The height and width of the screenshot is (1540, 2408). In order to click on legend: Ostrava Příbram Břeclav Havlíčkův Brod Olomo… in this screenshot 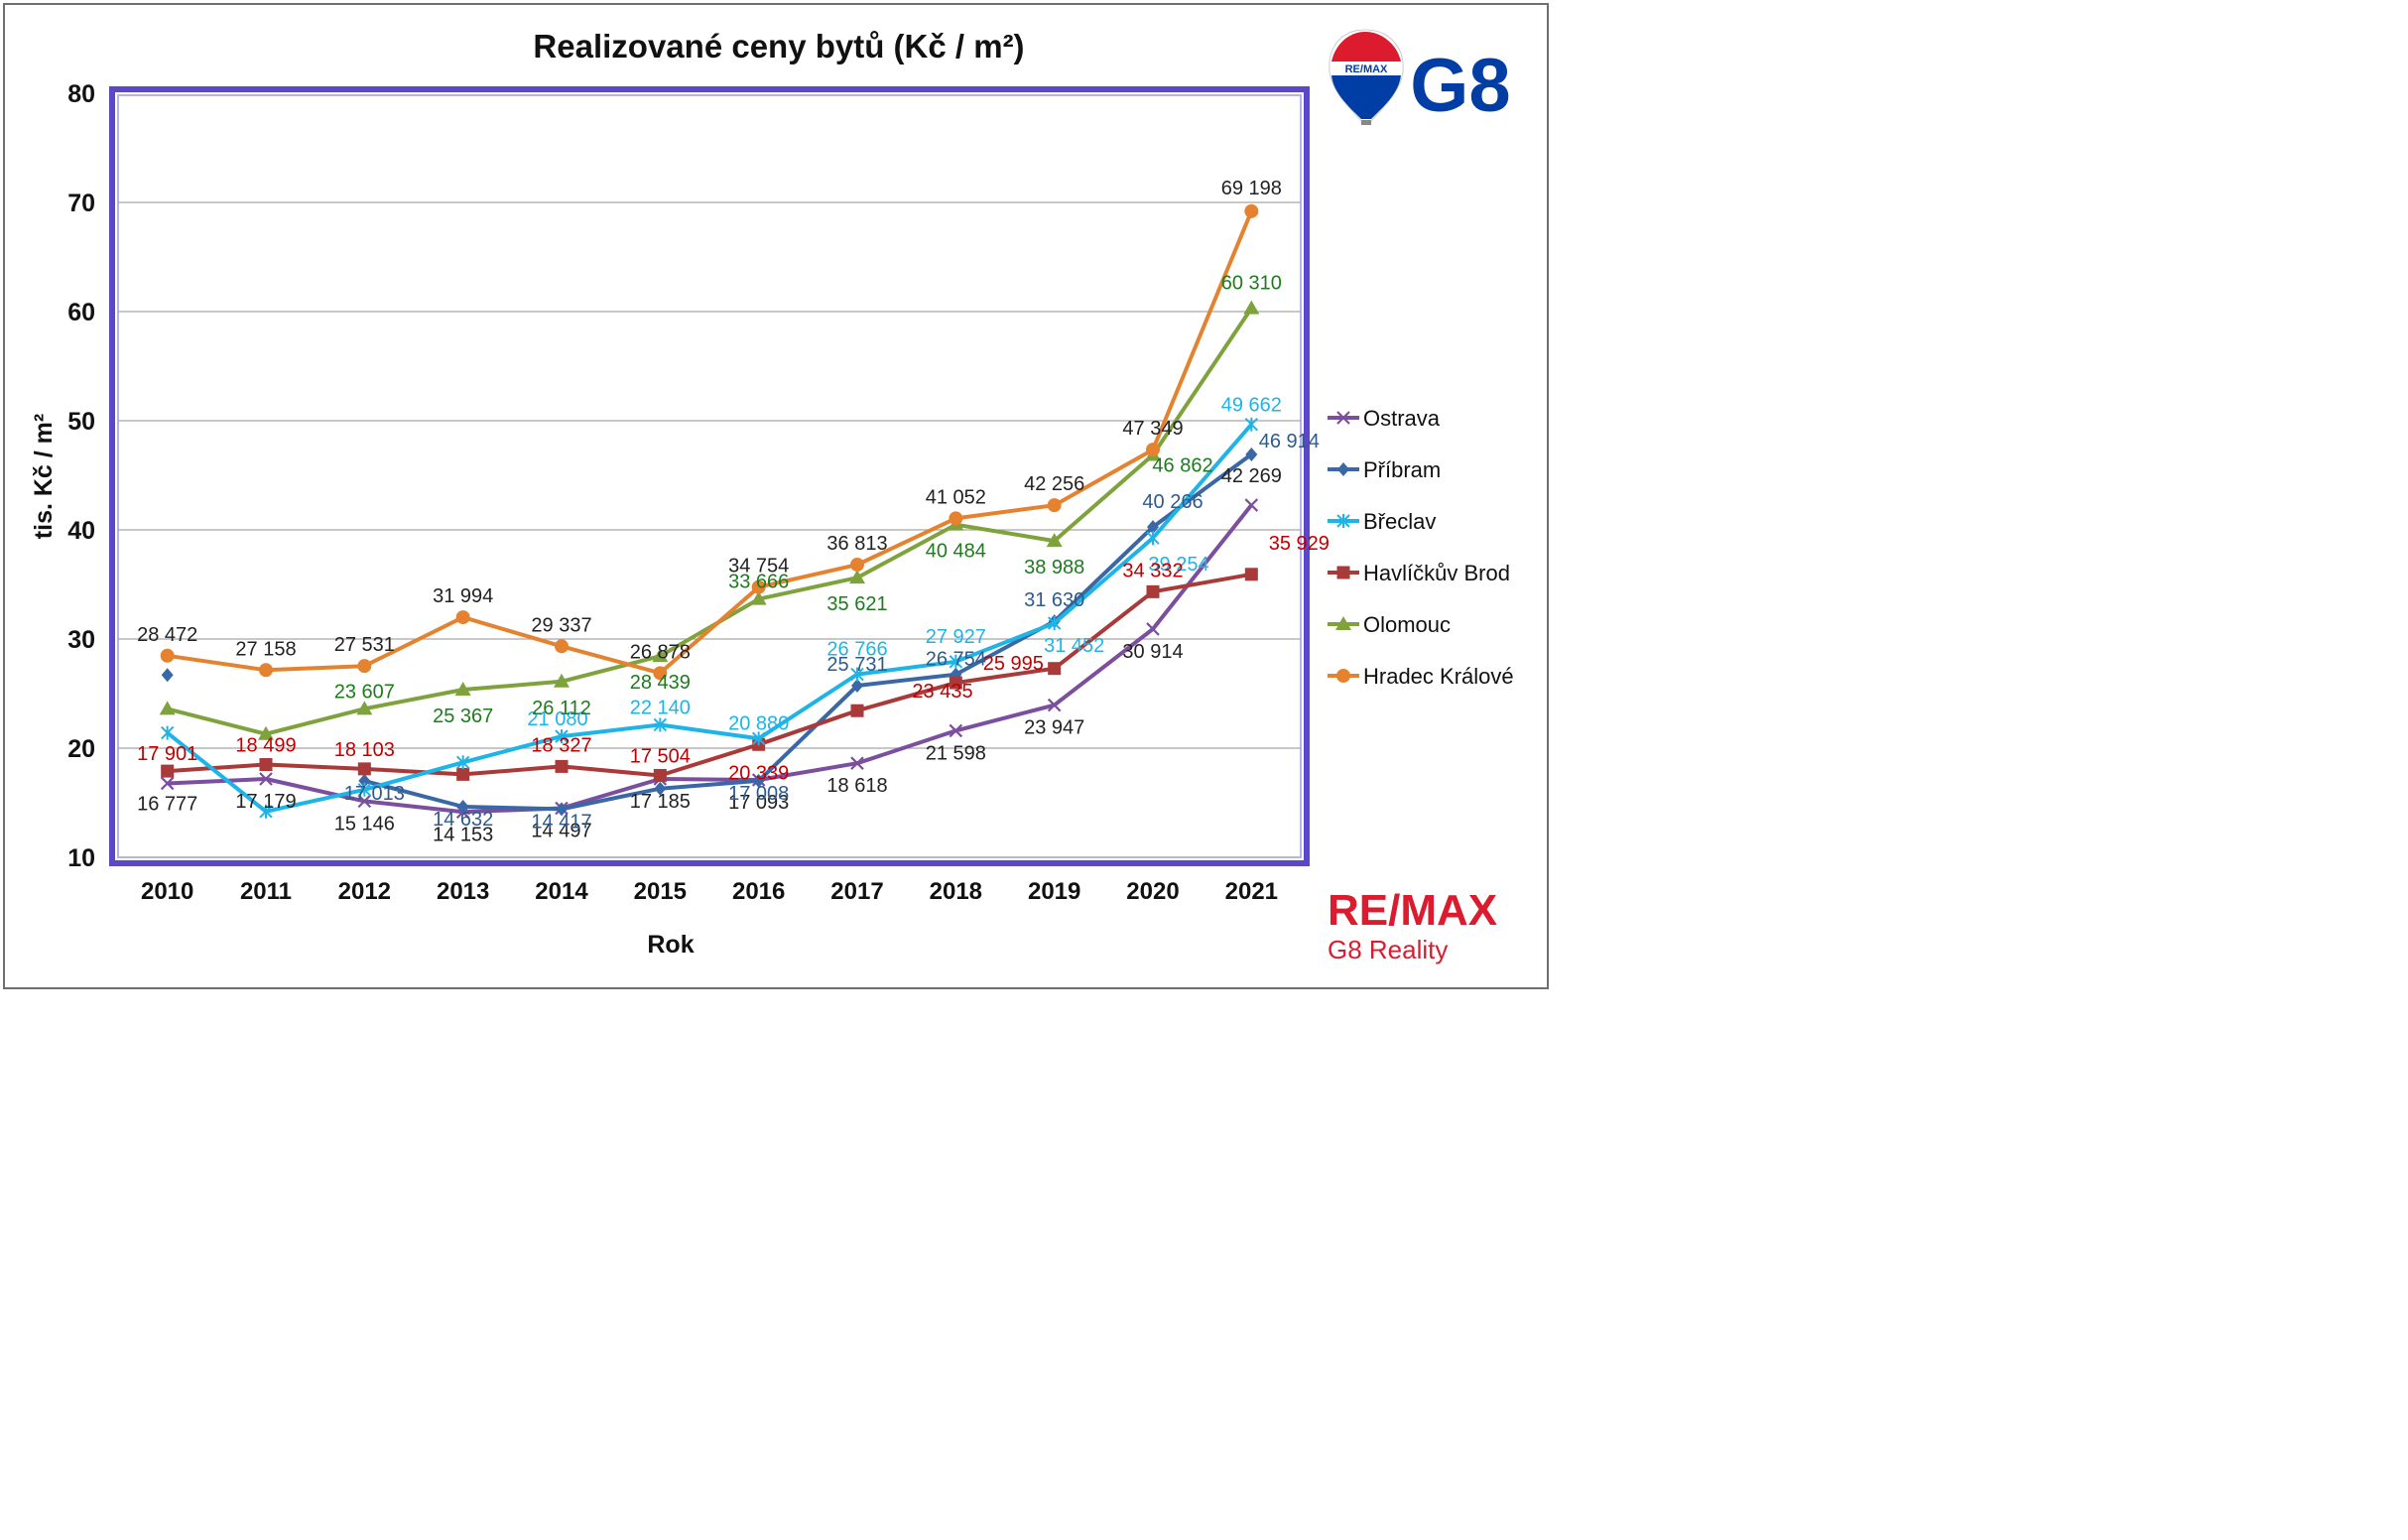, I will do `click(1421, 547)`.